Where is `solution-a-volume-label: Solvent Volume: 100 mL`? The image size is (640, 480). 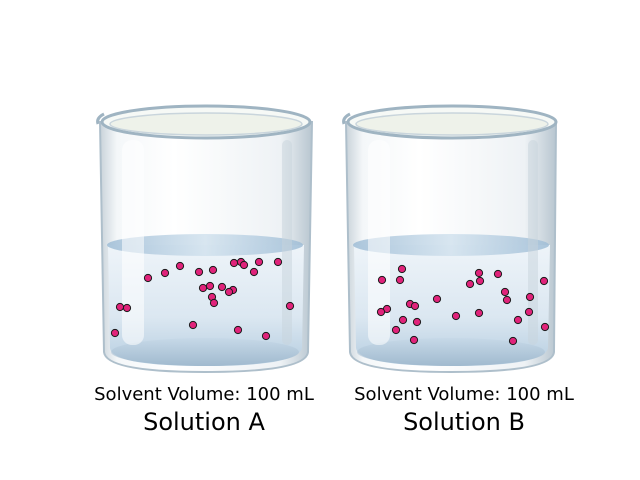 solution-a-volume-label: Solvent Volume: 100 mL is located at coordinates (204, 394).